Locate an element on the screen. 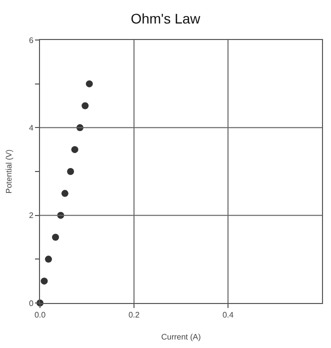 The width and height of the screenshot is (331, 348). y-tick-label: 6 is located at coordinates (31, 40).